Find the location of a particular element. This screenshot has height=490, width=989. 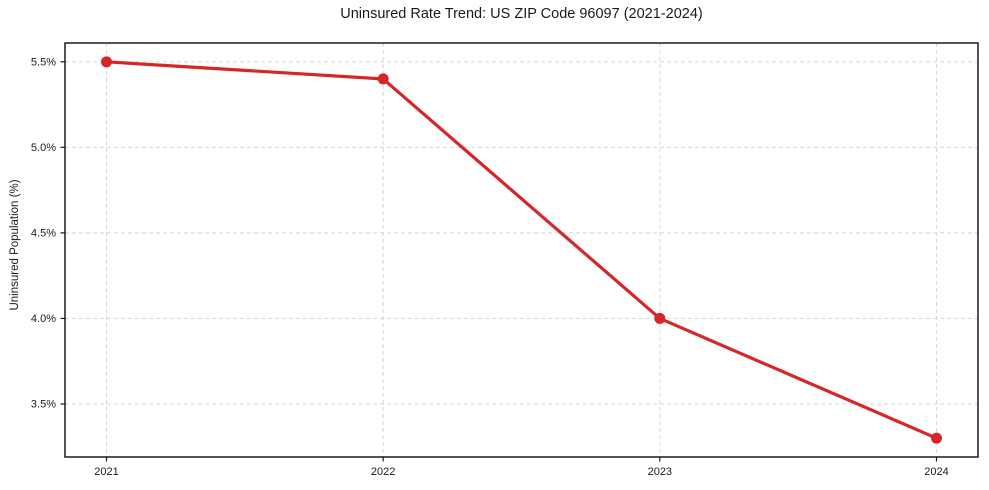

x-tick-label: 2022 is located at coordinates (383, 472).